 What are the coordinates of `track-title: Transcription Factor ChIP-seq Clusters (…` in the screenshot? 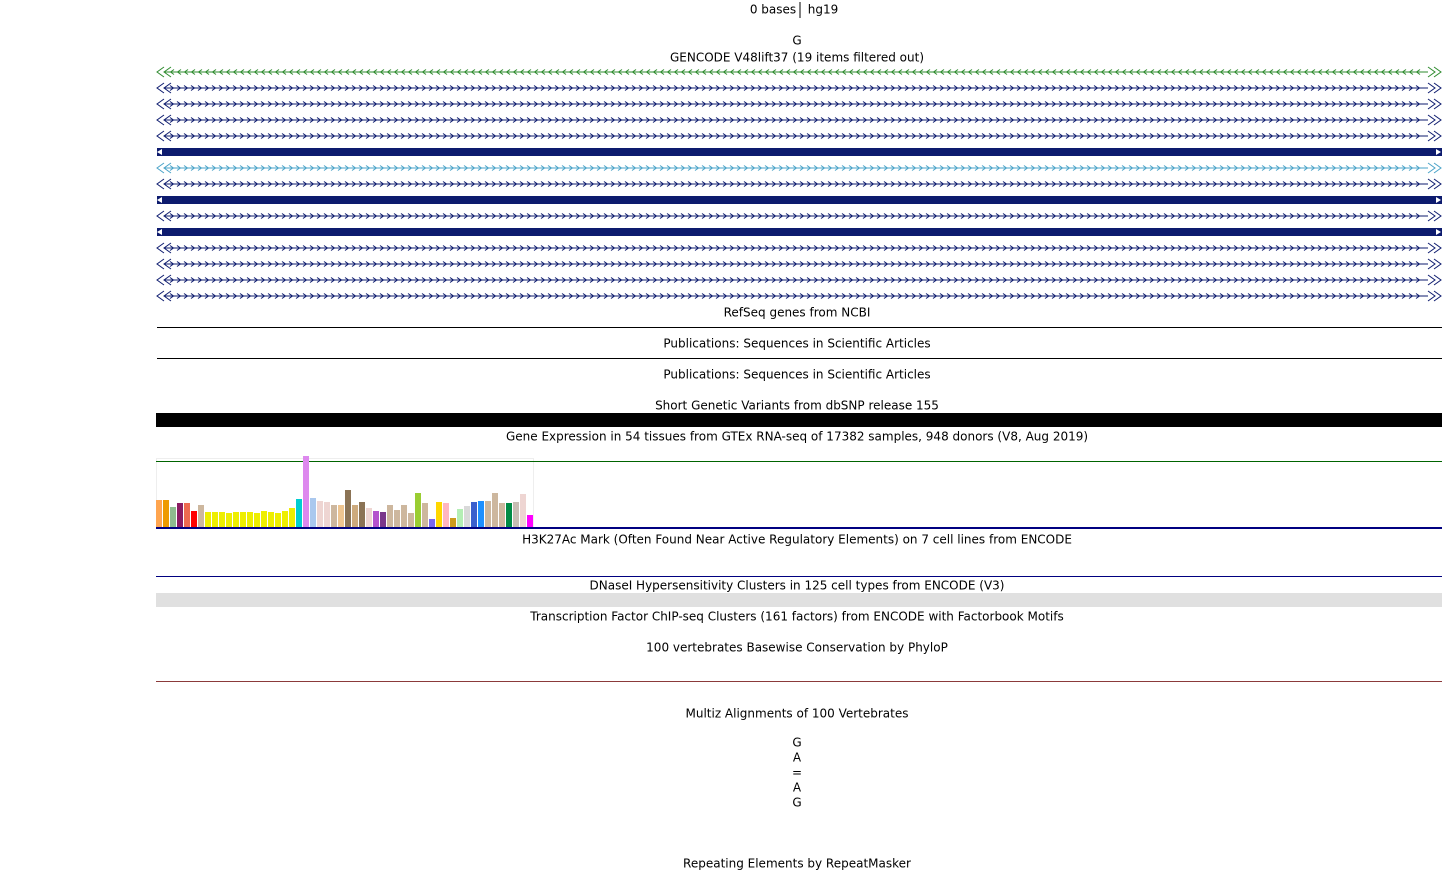 It's located at (796, 617).